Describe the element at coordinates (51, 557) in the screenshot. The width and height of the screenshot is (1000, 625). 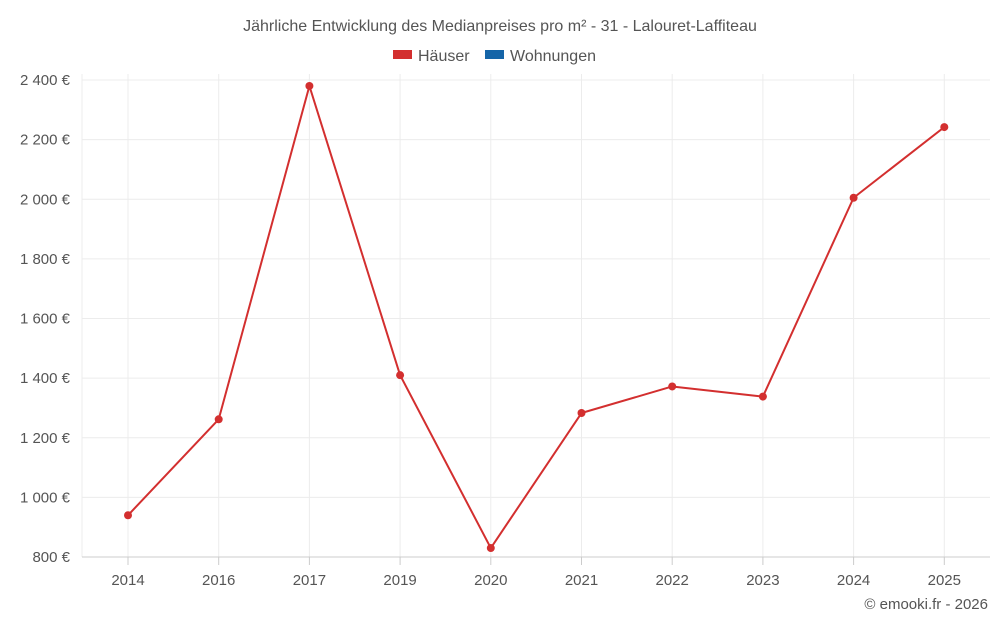
I see `y-tick-label: 800 €` at that location.